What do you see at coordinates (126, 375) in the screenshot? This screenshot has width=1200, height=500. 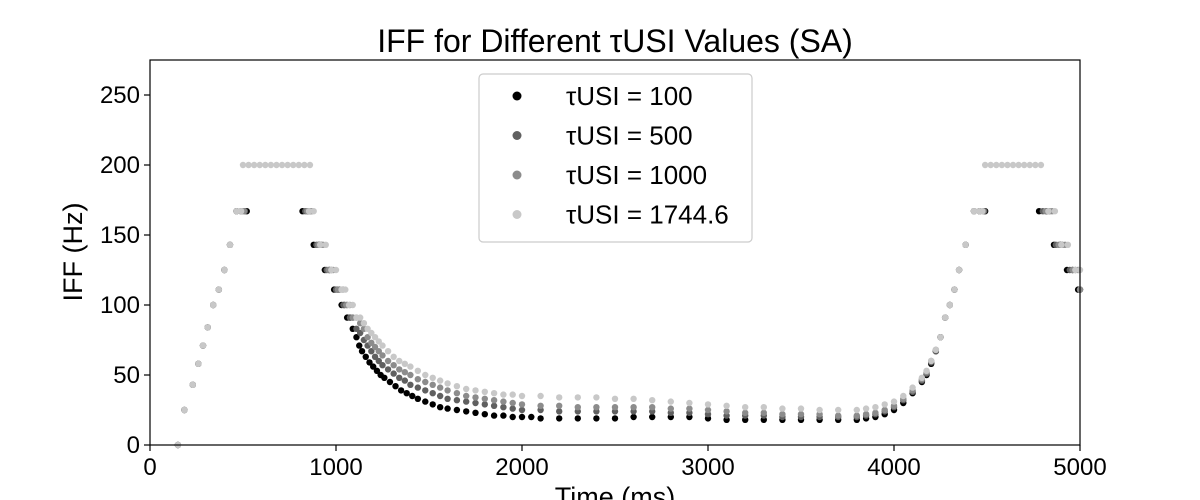 I see `y-tick-label: 50` at bounding box center [126, 375].